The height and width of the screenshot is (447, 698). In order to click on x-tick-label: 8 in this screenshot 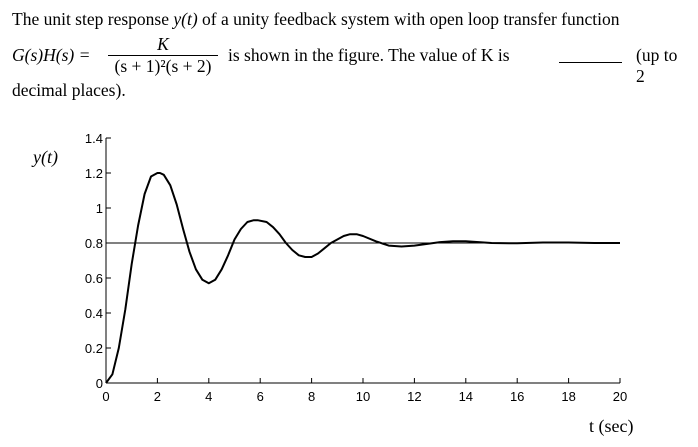, I will do `click(311, 396)`.